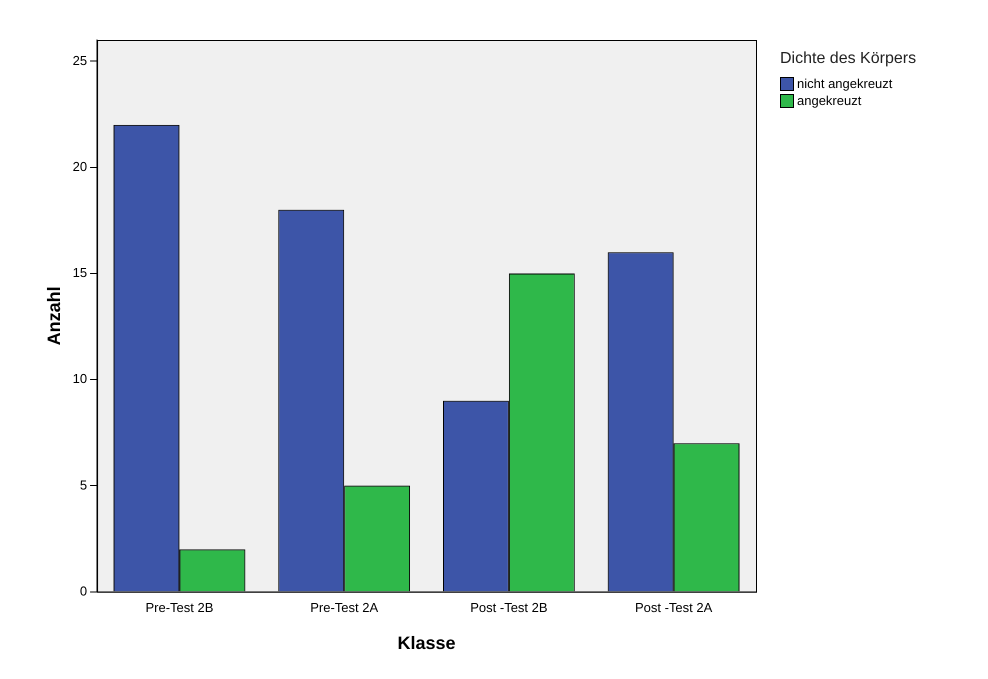  What do you see at coordinates (344, 608) in the screenshot?
I see `x-tick-label: Pre-Test 2A` at bounding box center [344, 608].